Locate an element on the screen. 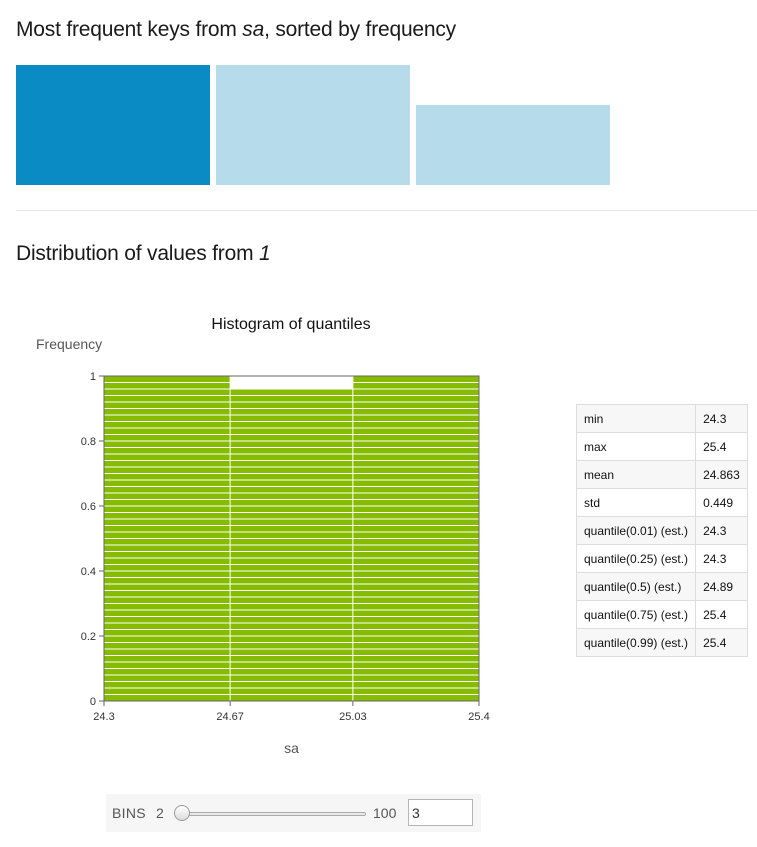  bins-slider-track is located at coordinates (271, 814).